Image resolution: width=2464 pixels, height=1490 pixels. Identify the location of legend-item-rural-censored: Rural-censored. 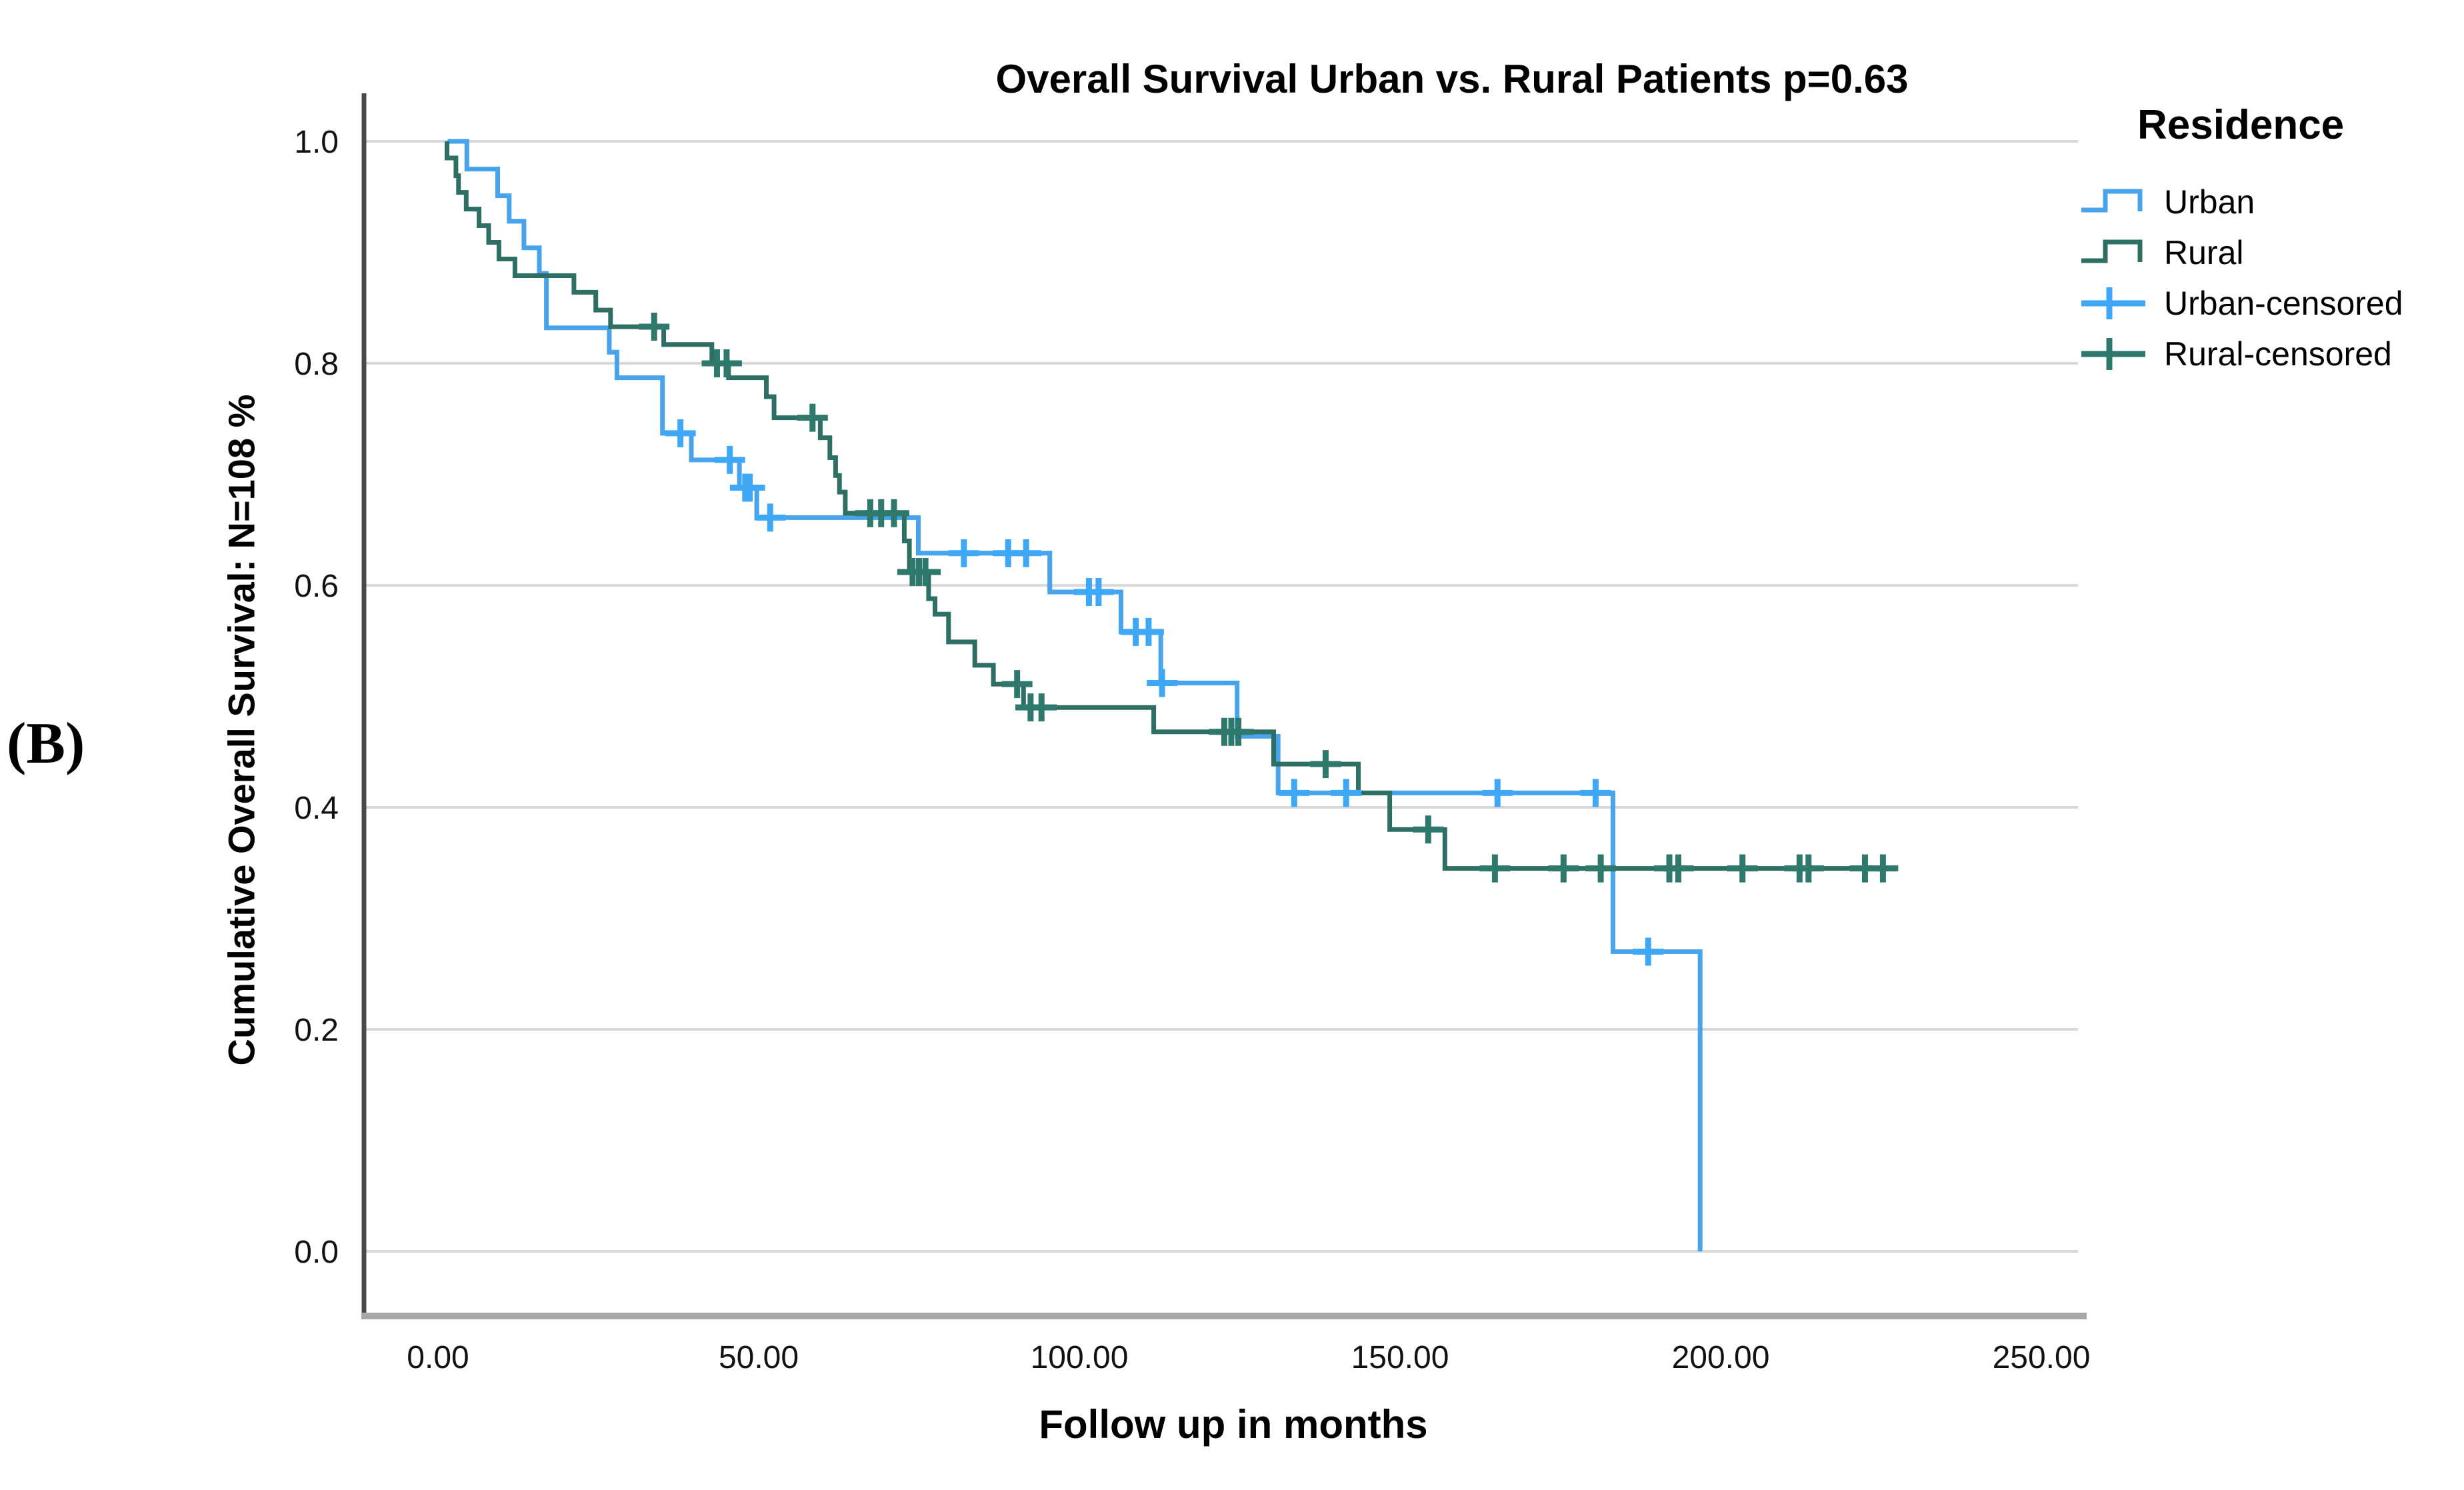
(2271, 354).